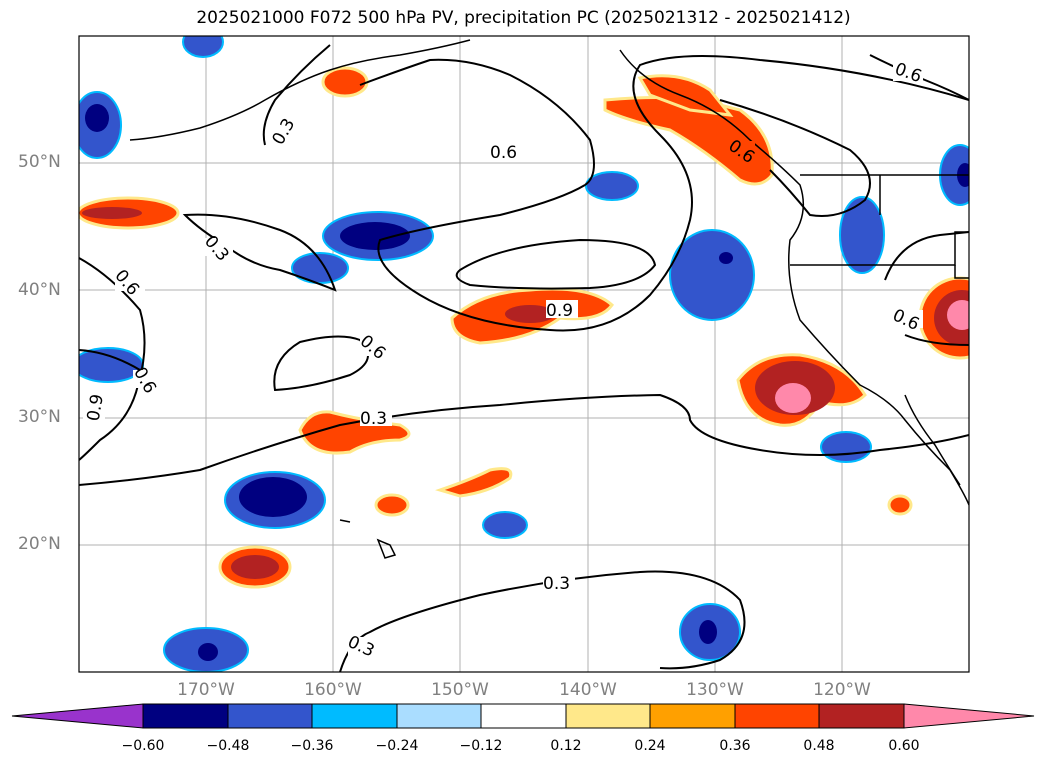 The image size is (1047, 765). I want to click on colorbar-tick: 0.12, so click(566, 746).